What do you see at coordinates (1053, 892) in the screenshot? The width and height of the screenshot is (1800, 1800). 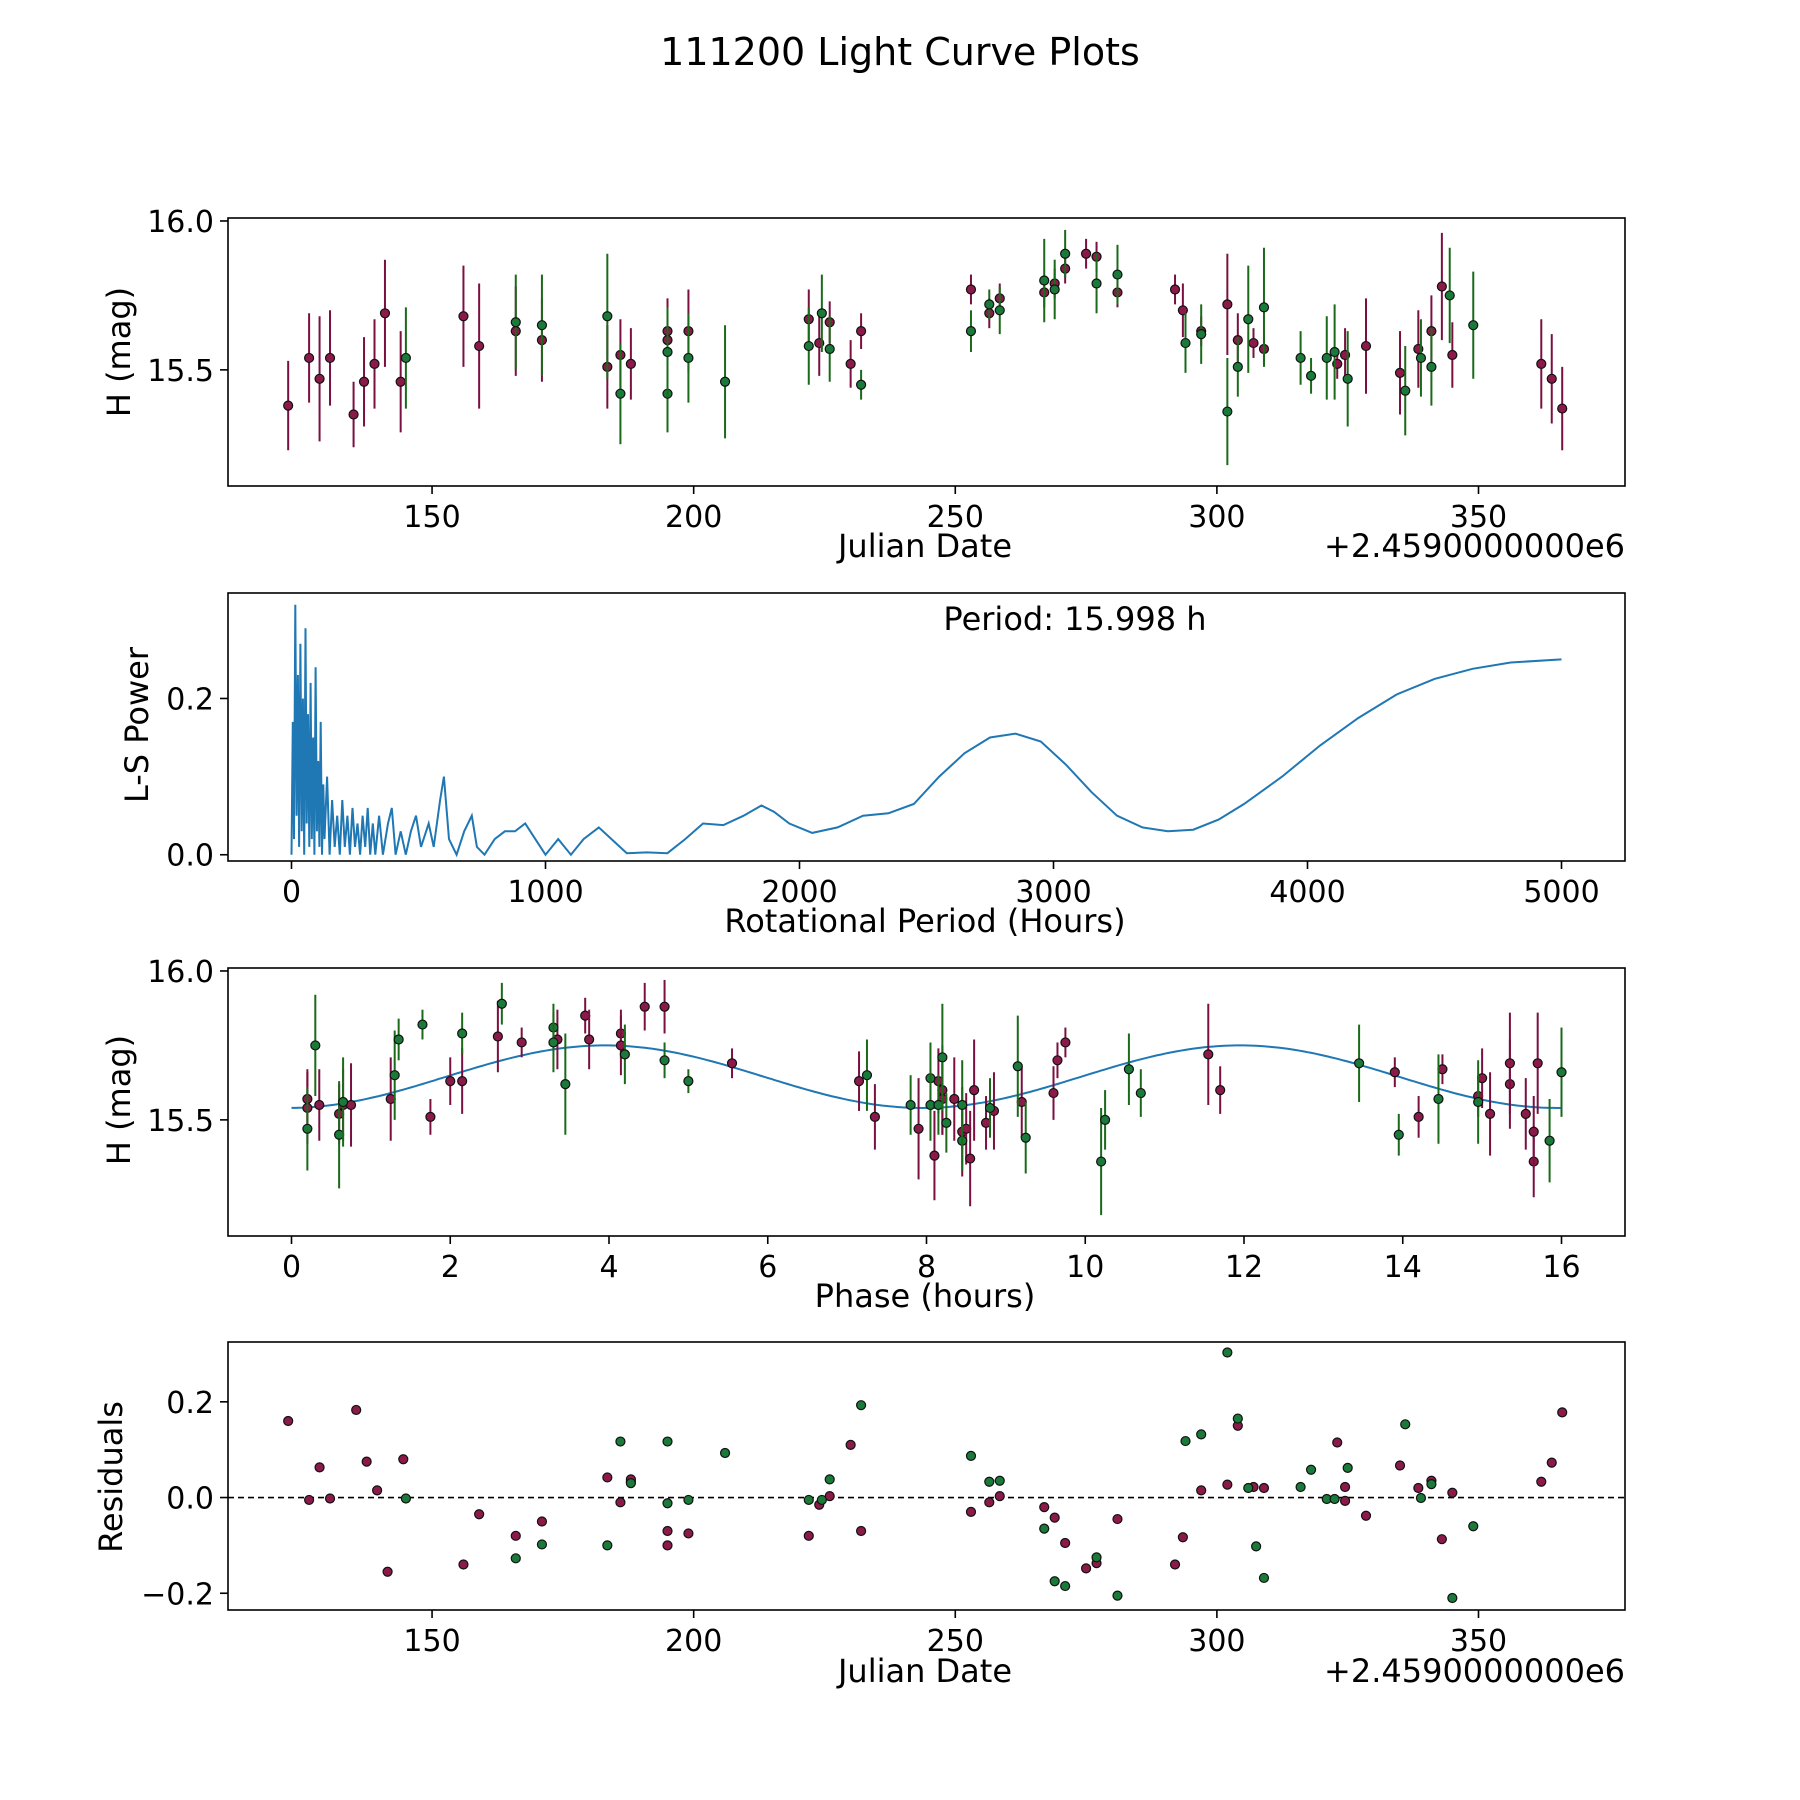 I see `x-tick-label: 3000` at bounding box center [1053, 892].